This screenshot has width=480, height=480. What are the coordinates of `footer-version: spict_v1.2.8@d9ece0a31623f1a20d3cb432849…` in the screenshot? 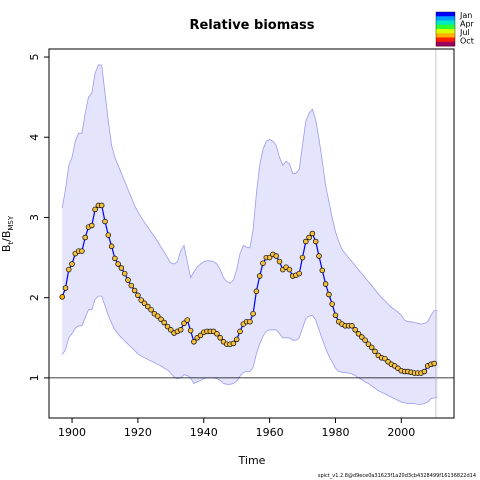 It's located at (397, 476).